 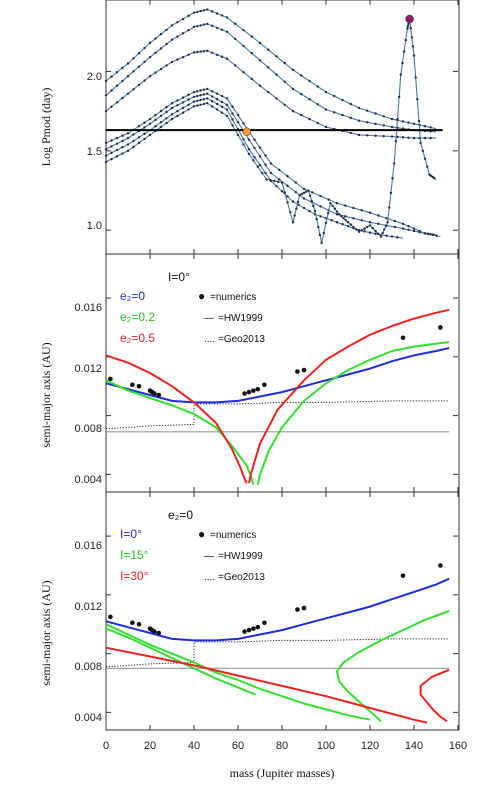 What do you see at coordinates (326, 746) in the screenshot?
I see `xtick-label: 100` at bounding box center [326, 746].